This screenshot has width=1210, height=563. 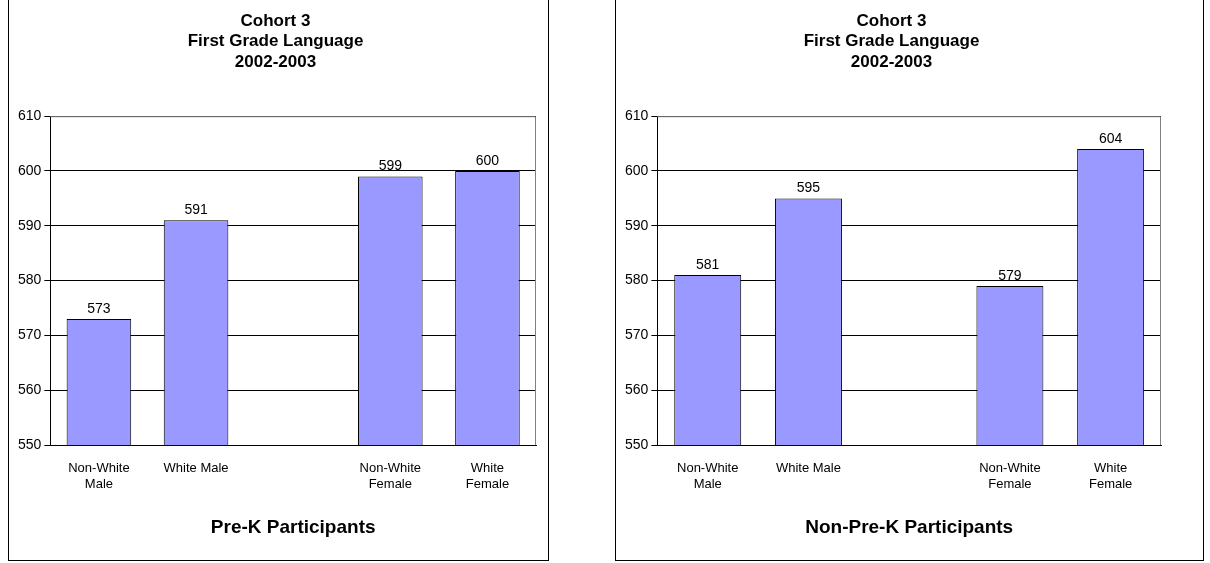 What do you see at coordinates (1110, 137) in the screenshot?
I see `data-label: 604` at bounding box center [1110, 137].